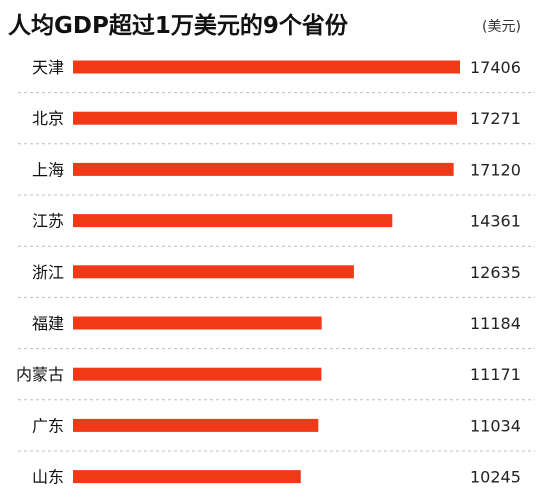 The width and height of the screenshot is (550, 502). Describe the element at coordinates (495, 169) in the screenshot. I see `value-label: 17120` at that location.